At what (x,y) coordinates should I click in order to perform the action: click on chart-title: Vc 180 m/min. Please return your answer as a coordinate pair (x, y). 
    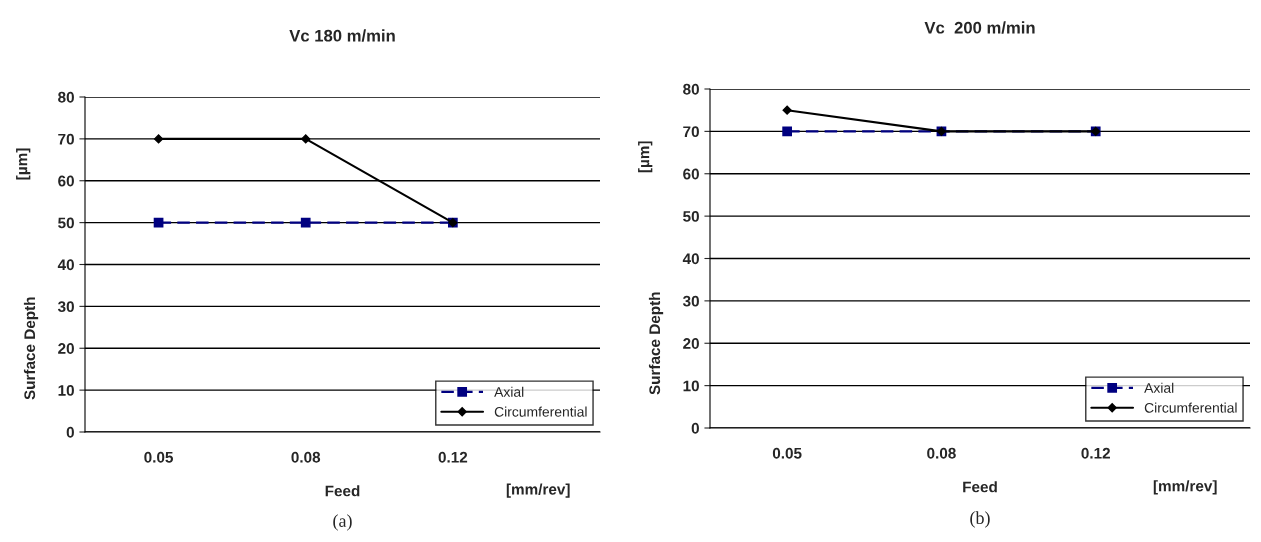
    Looking at the image, I should click on (342, 35).